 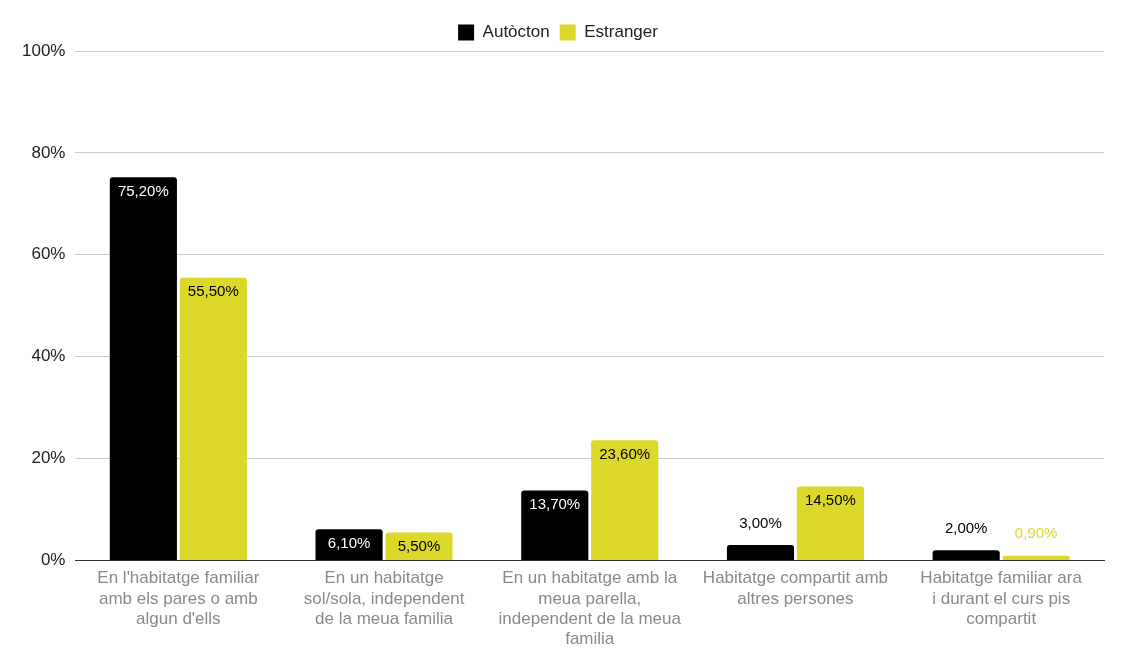 What do you see at coordinates (143, 190) in the screenshot?
I see `data-label: 75,20%` at bounding box center [143, 190].